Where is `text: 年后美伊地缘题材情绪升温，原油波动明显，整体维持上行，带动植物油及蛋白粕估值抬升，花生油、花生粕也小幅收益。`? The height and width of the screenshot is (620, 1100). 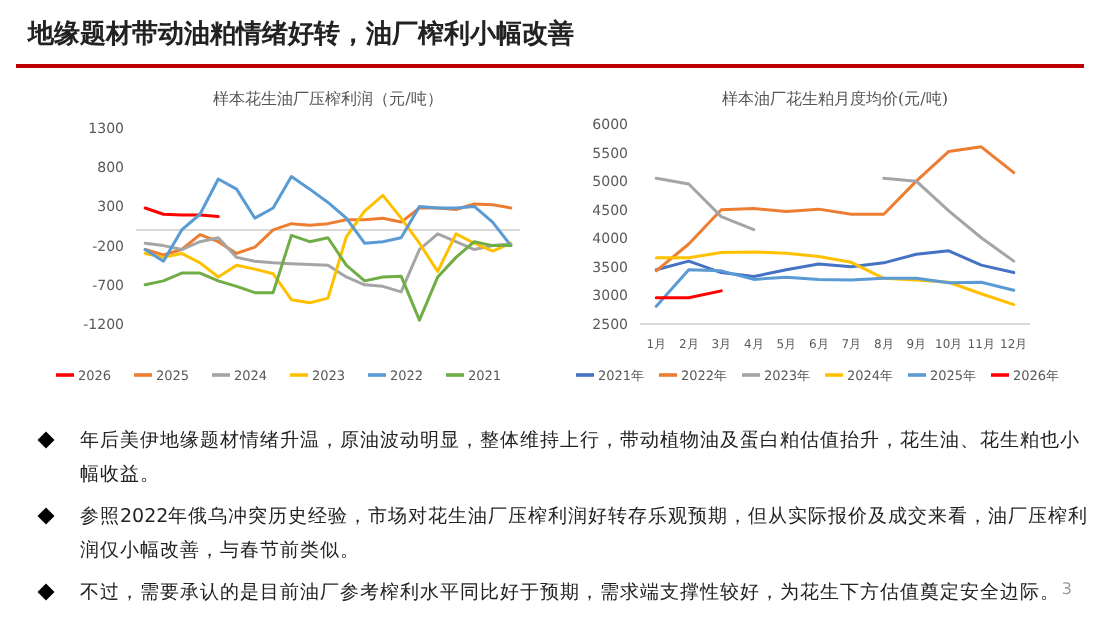
text: 年后美伊地缘题材情绪升温，原油波动明显，整体维持上行，带动植物油及蛋白粕估值抬升，花生油、花生粕也小幅收益。 is located at coordinates (581, 459).